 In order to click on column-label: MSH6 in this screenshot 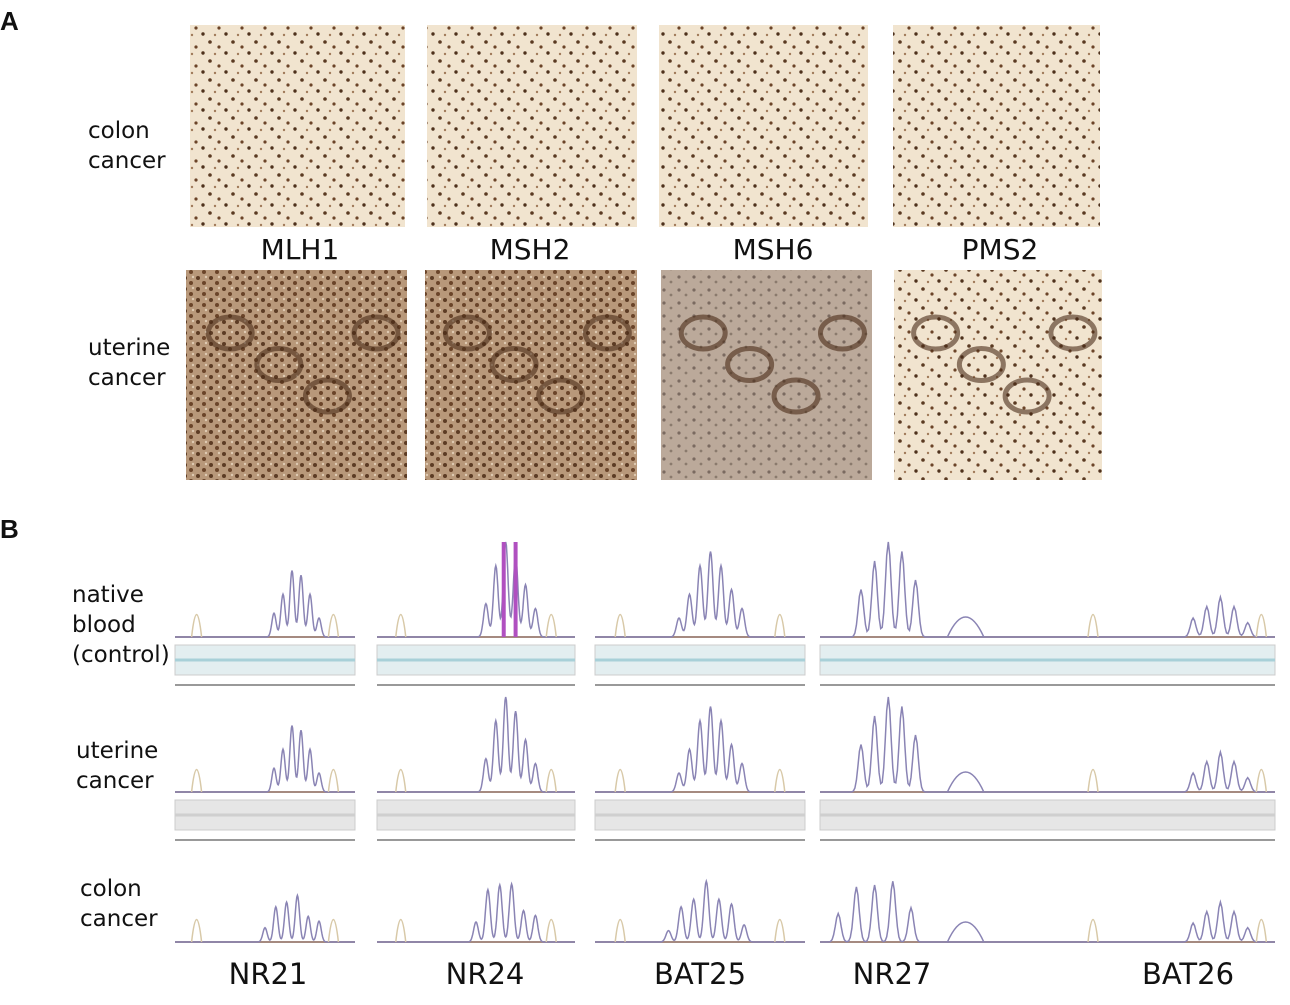, I will do `click(773, 249)`.